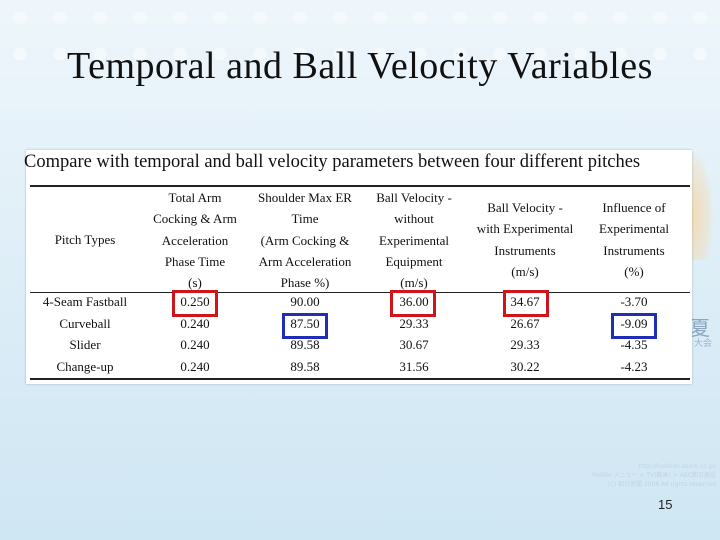  I want to click on table-cell: 4-Seam Fastball, so click(85, 301).